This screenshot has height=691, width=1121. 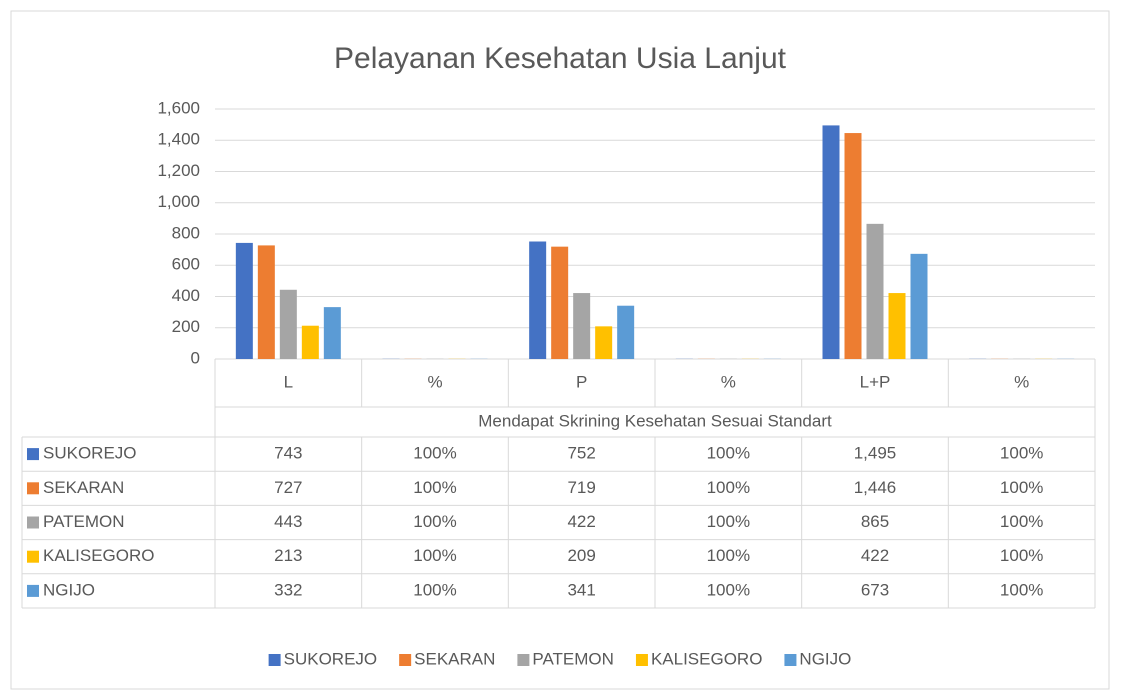 I want to click on table-cell: 865, so click(x=875, y=521).